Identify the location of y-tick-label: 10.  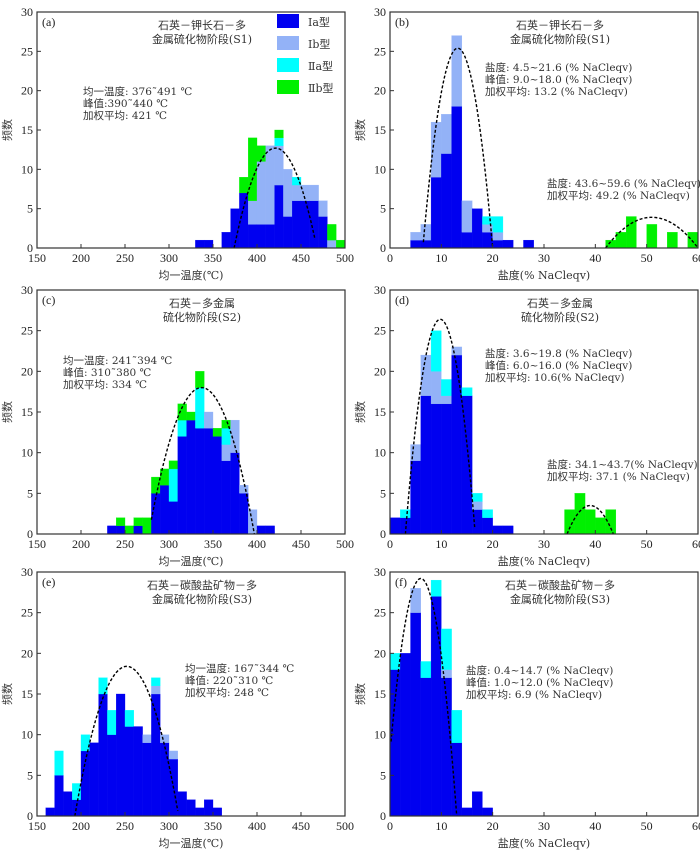
(27, 453).